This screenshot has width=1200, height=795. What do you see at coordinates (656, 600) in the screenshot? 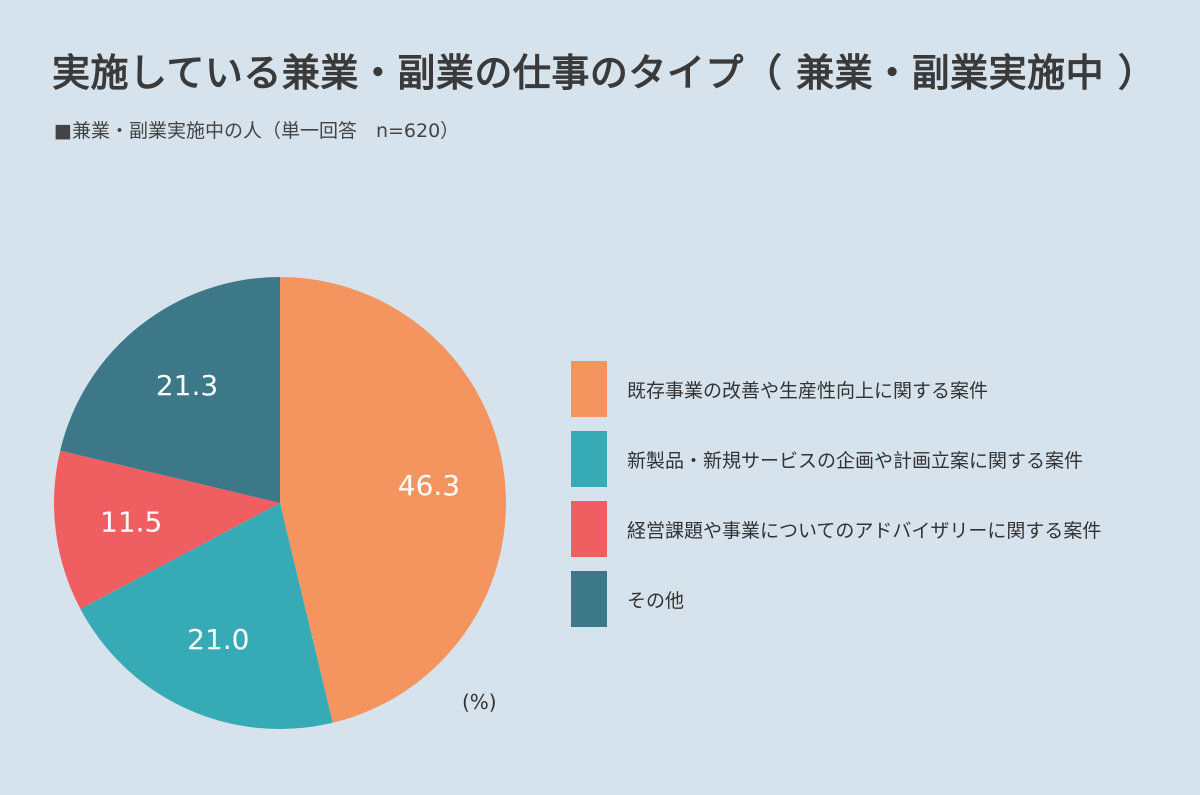
I see `legend-label: その他` at bounding box center [656, 600].